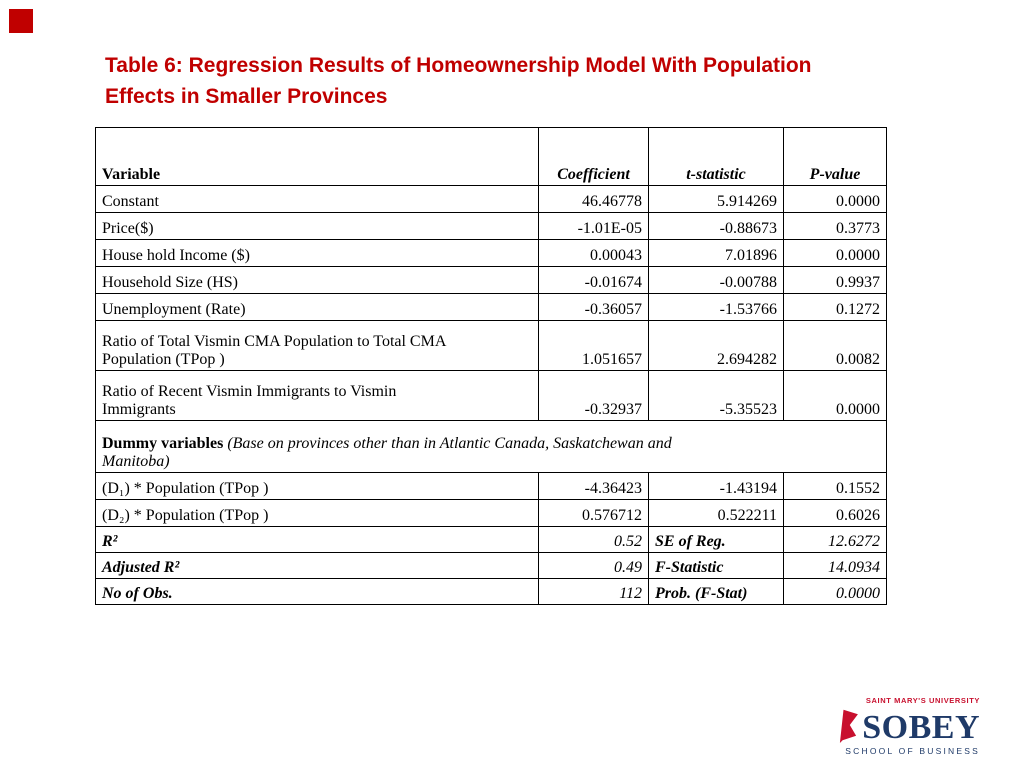 The height and width of the screenshot is (768, 1024). Describe the element at coordinates (849, 726) in the screenshot. I see `sobey-flag-icon` at that location.